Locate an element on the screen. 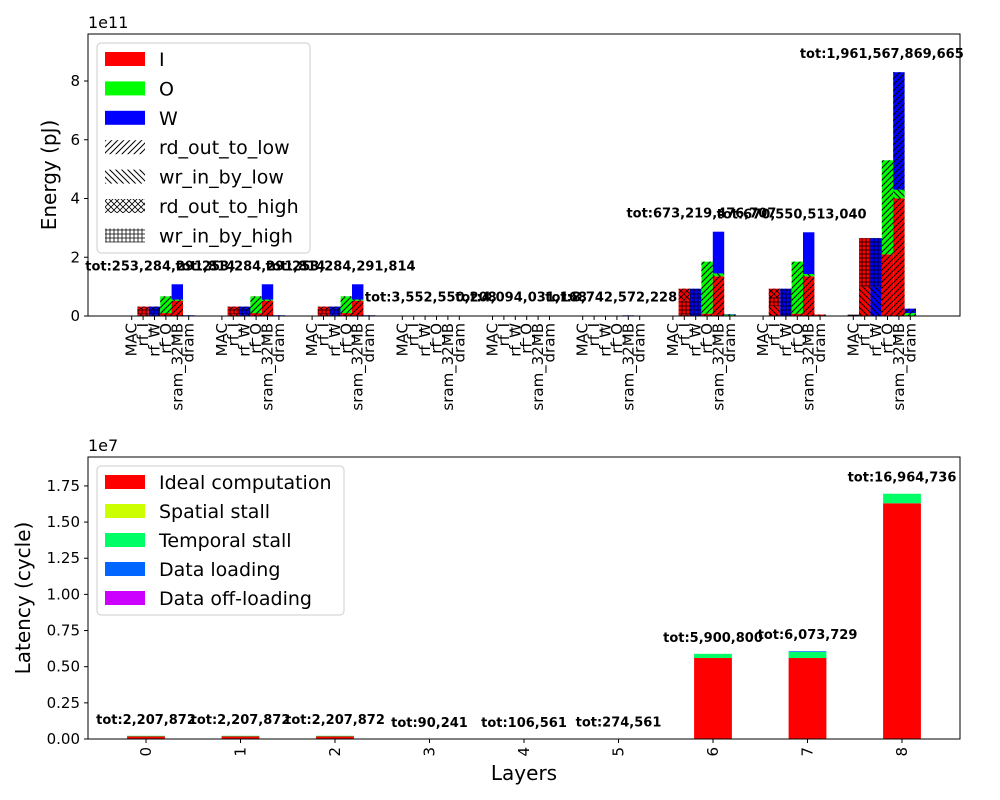 This screenshot has width=1000, height=800. energy-total-label: tot:670,550,513,040 is located at coordinates (792, 214).